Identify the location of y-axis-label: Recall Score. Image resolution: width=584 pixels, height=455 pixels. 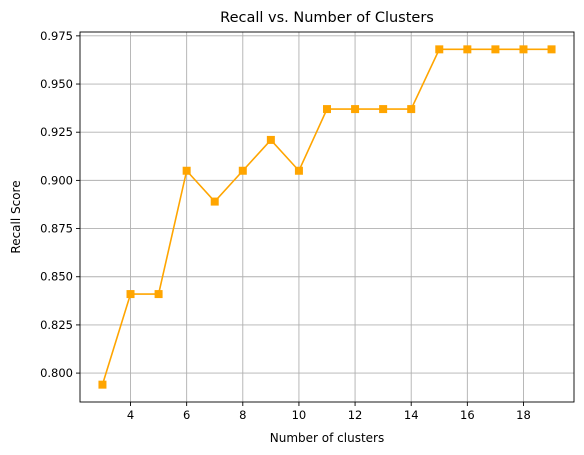
(16, 216).